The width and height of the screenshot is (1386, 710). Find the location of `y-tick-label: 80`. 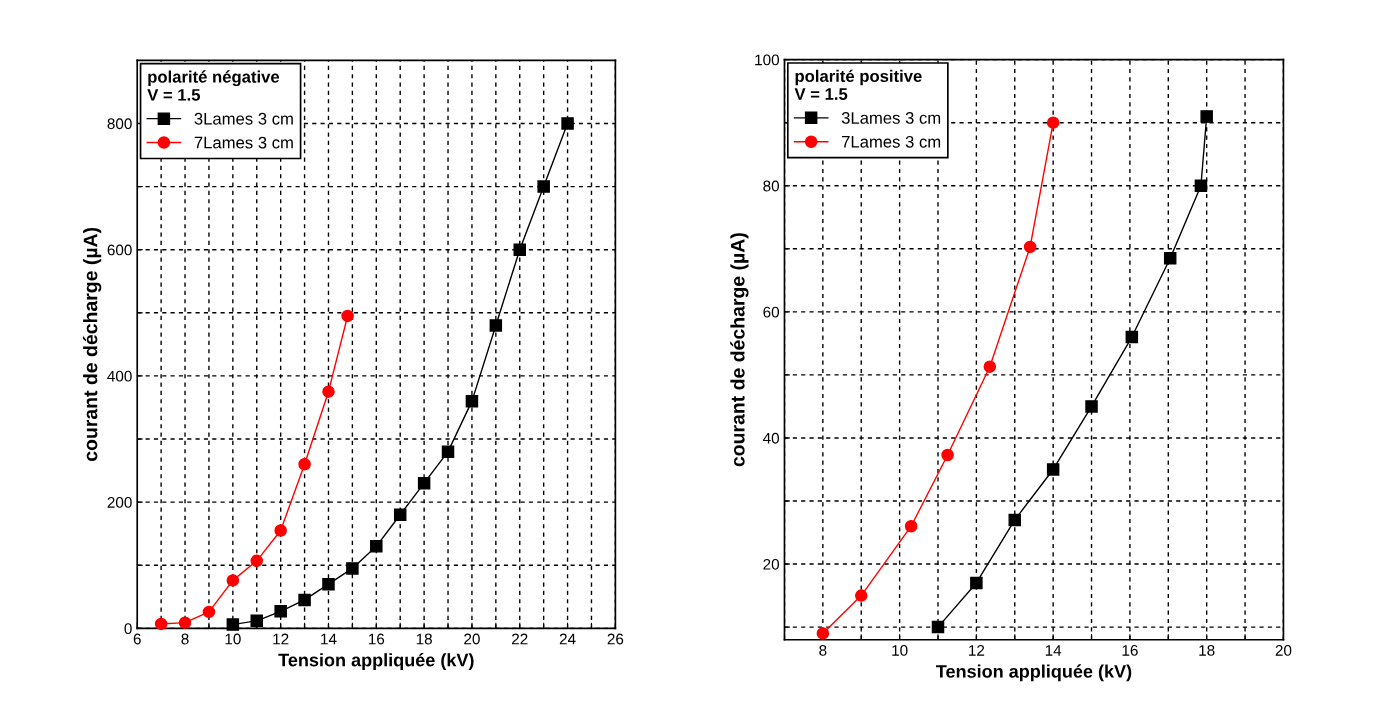

y-tick-label: 80 is located at coordinates (771, 186).